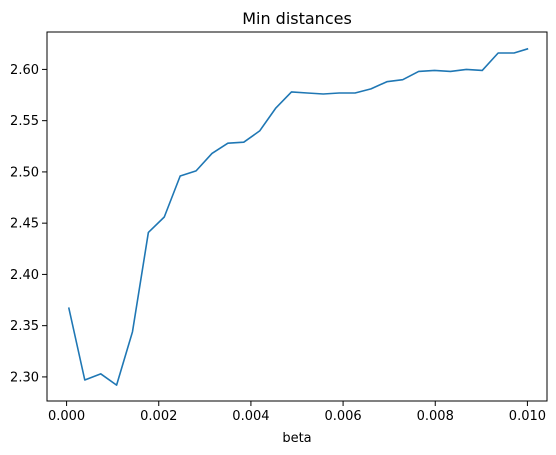 This screenshot has width=556, height=455. I want to click on y-tick-label: 2.35, so click(24, 326).